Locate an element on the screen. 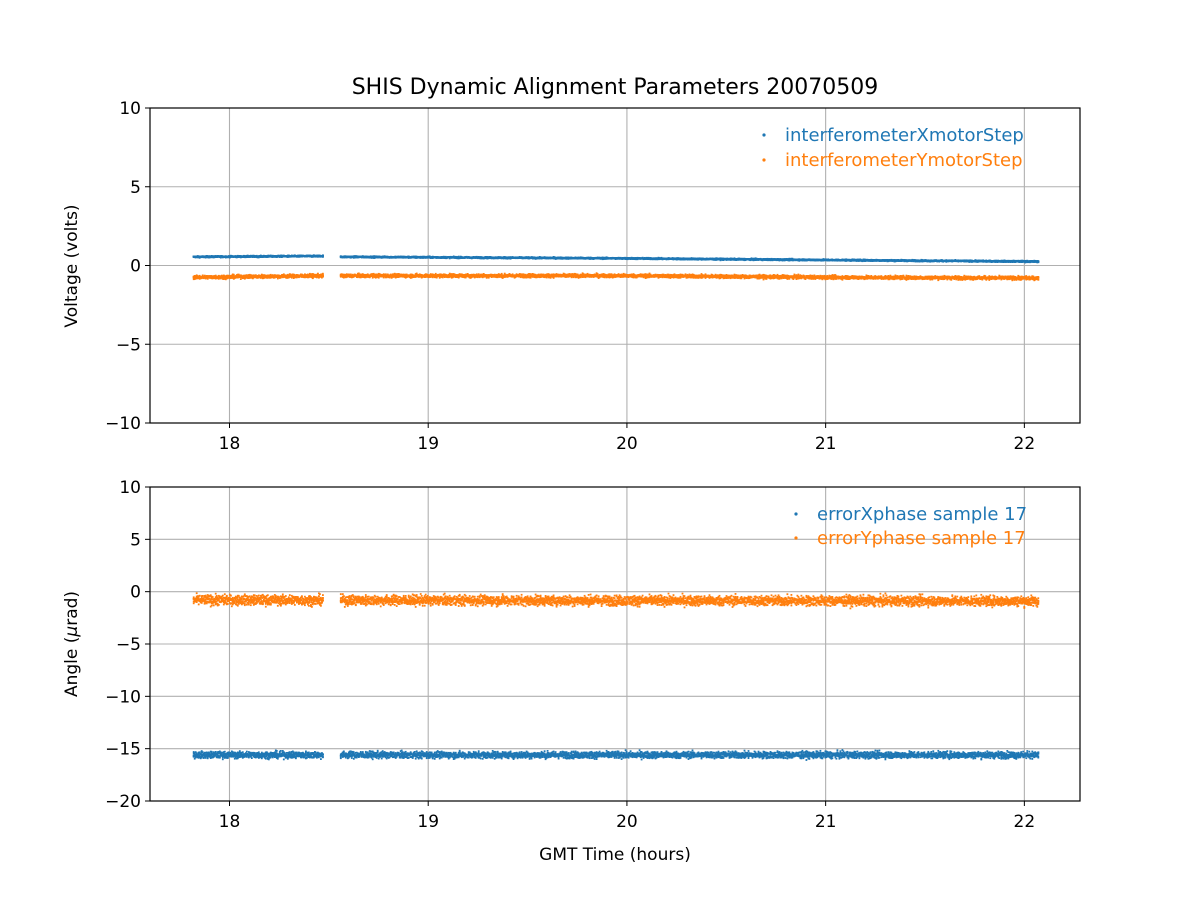 The height and width of the screenshot is (900, 1200). voltage-data is located at coordinates (616, 268).